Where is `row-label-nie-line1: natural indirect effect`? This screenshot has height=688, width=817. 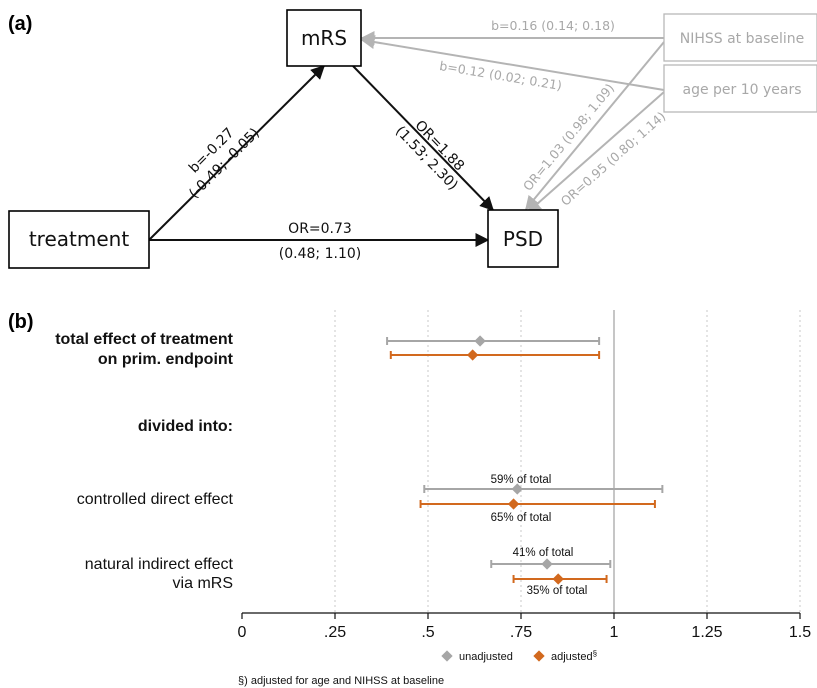 row-label-nie-line1: natural indirect effect is located at coordinates (159, 564).